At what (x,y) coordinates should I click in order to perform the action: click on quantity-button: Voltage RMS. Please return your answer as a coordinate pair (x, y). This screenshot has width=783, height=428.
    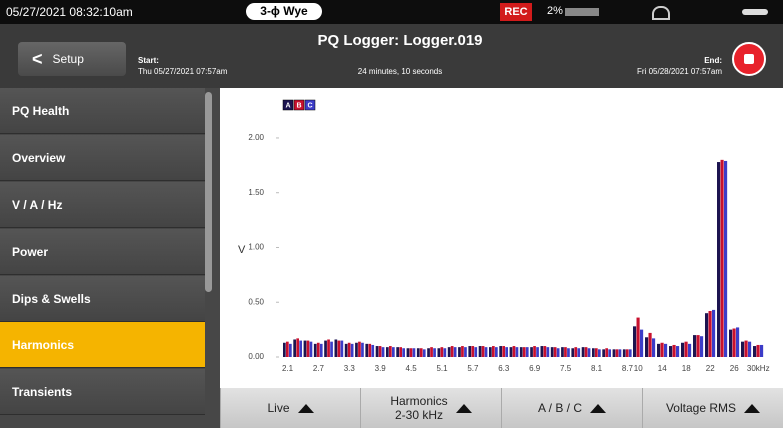
    Looking at the image, I should click on (712, 408).